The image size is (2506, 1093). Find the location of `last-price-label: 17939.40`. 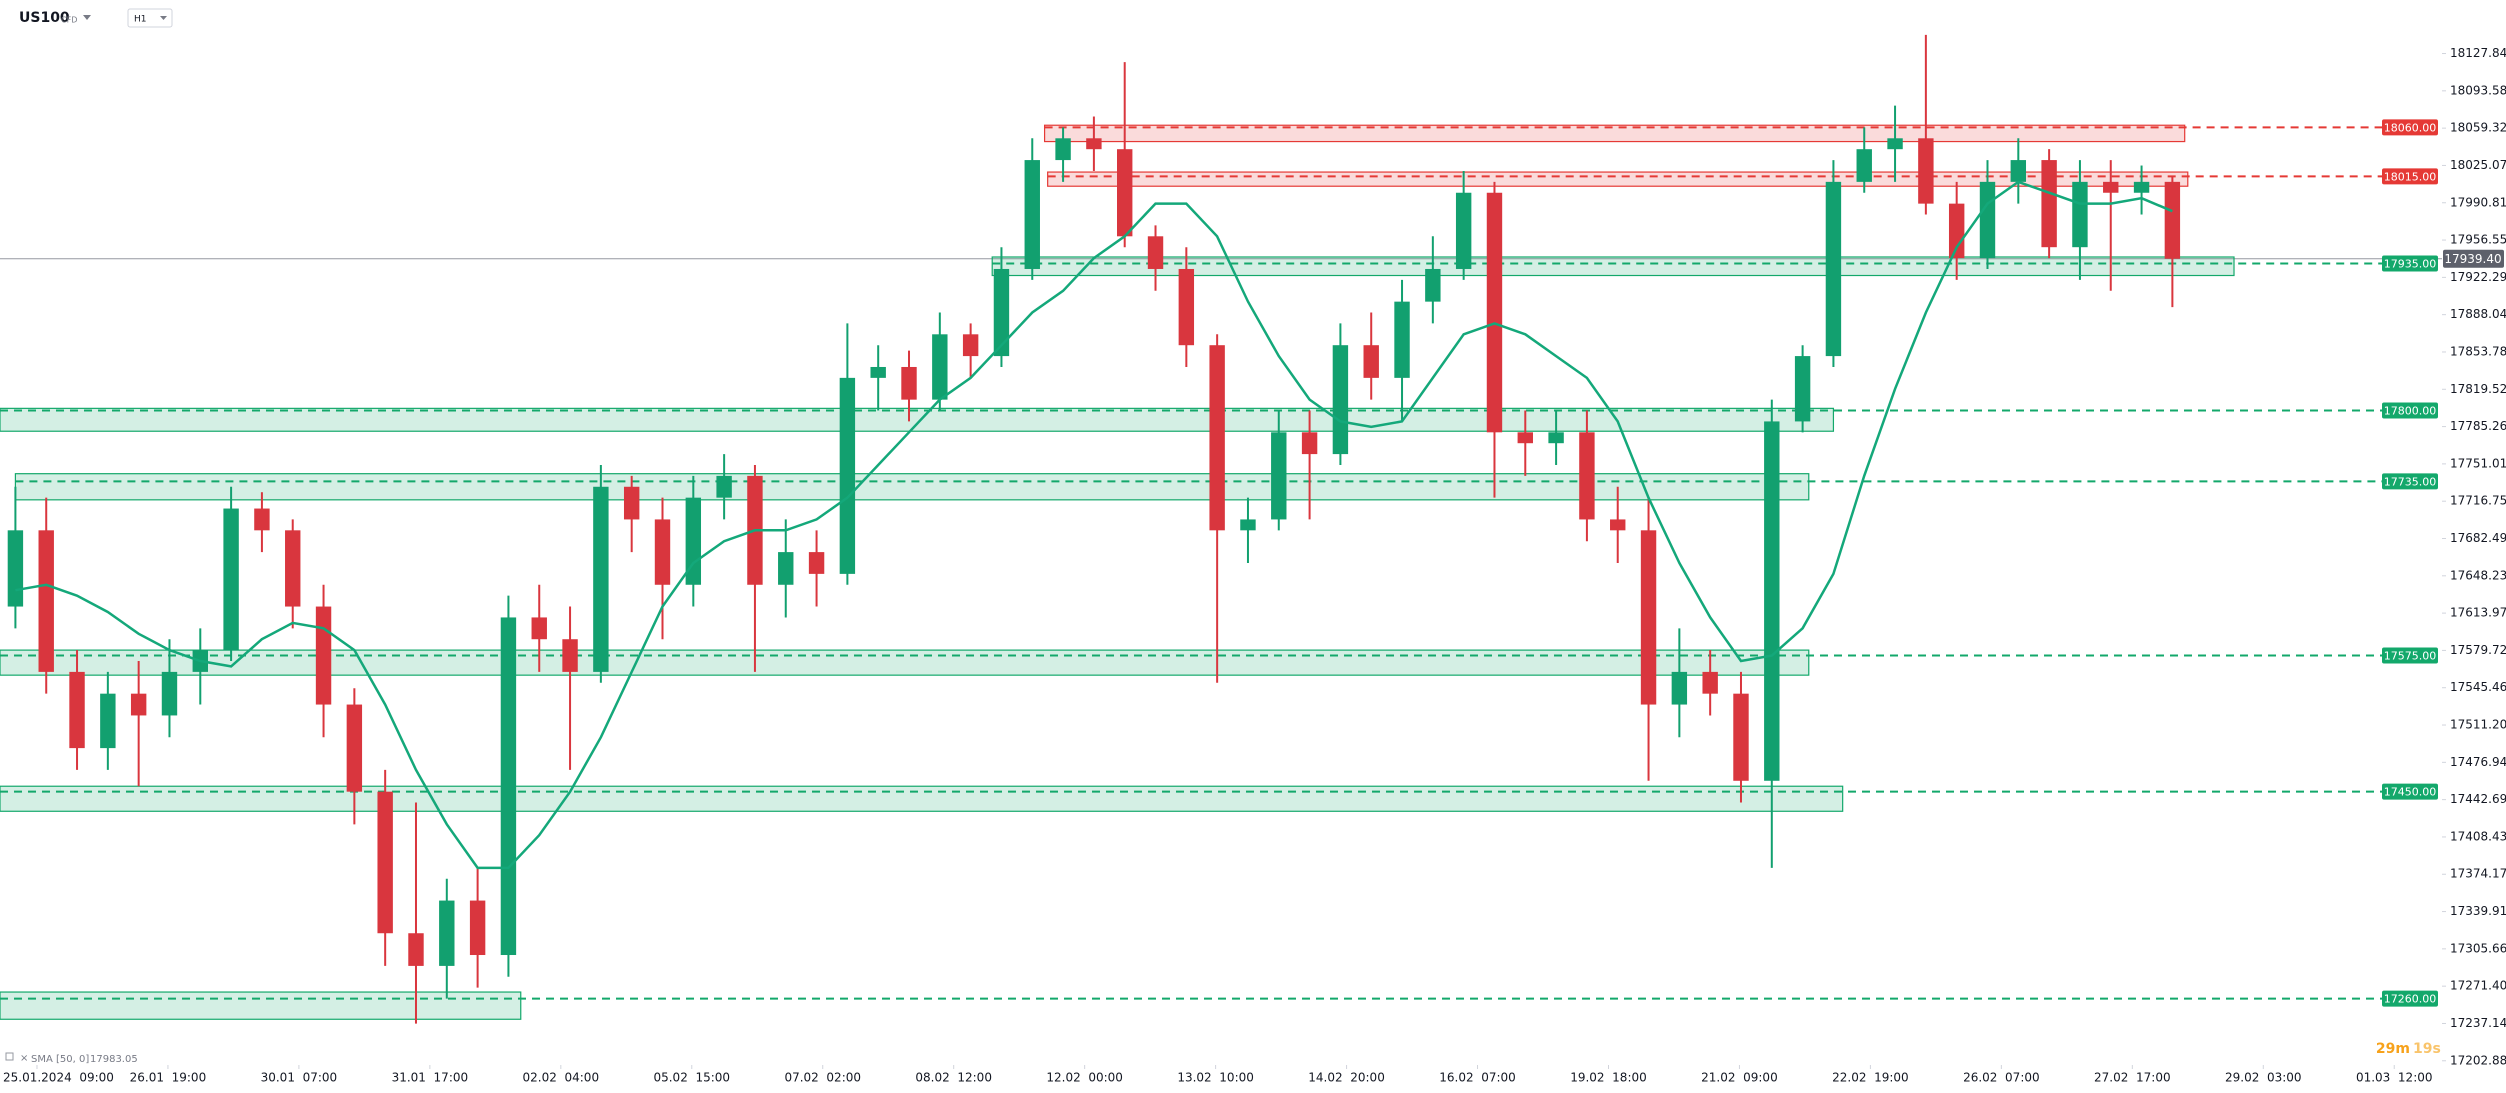

last-price-label: 17939.40 is located at coordinates (2472, 259).